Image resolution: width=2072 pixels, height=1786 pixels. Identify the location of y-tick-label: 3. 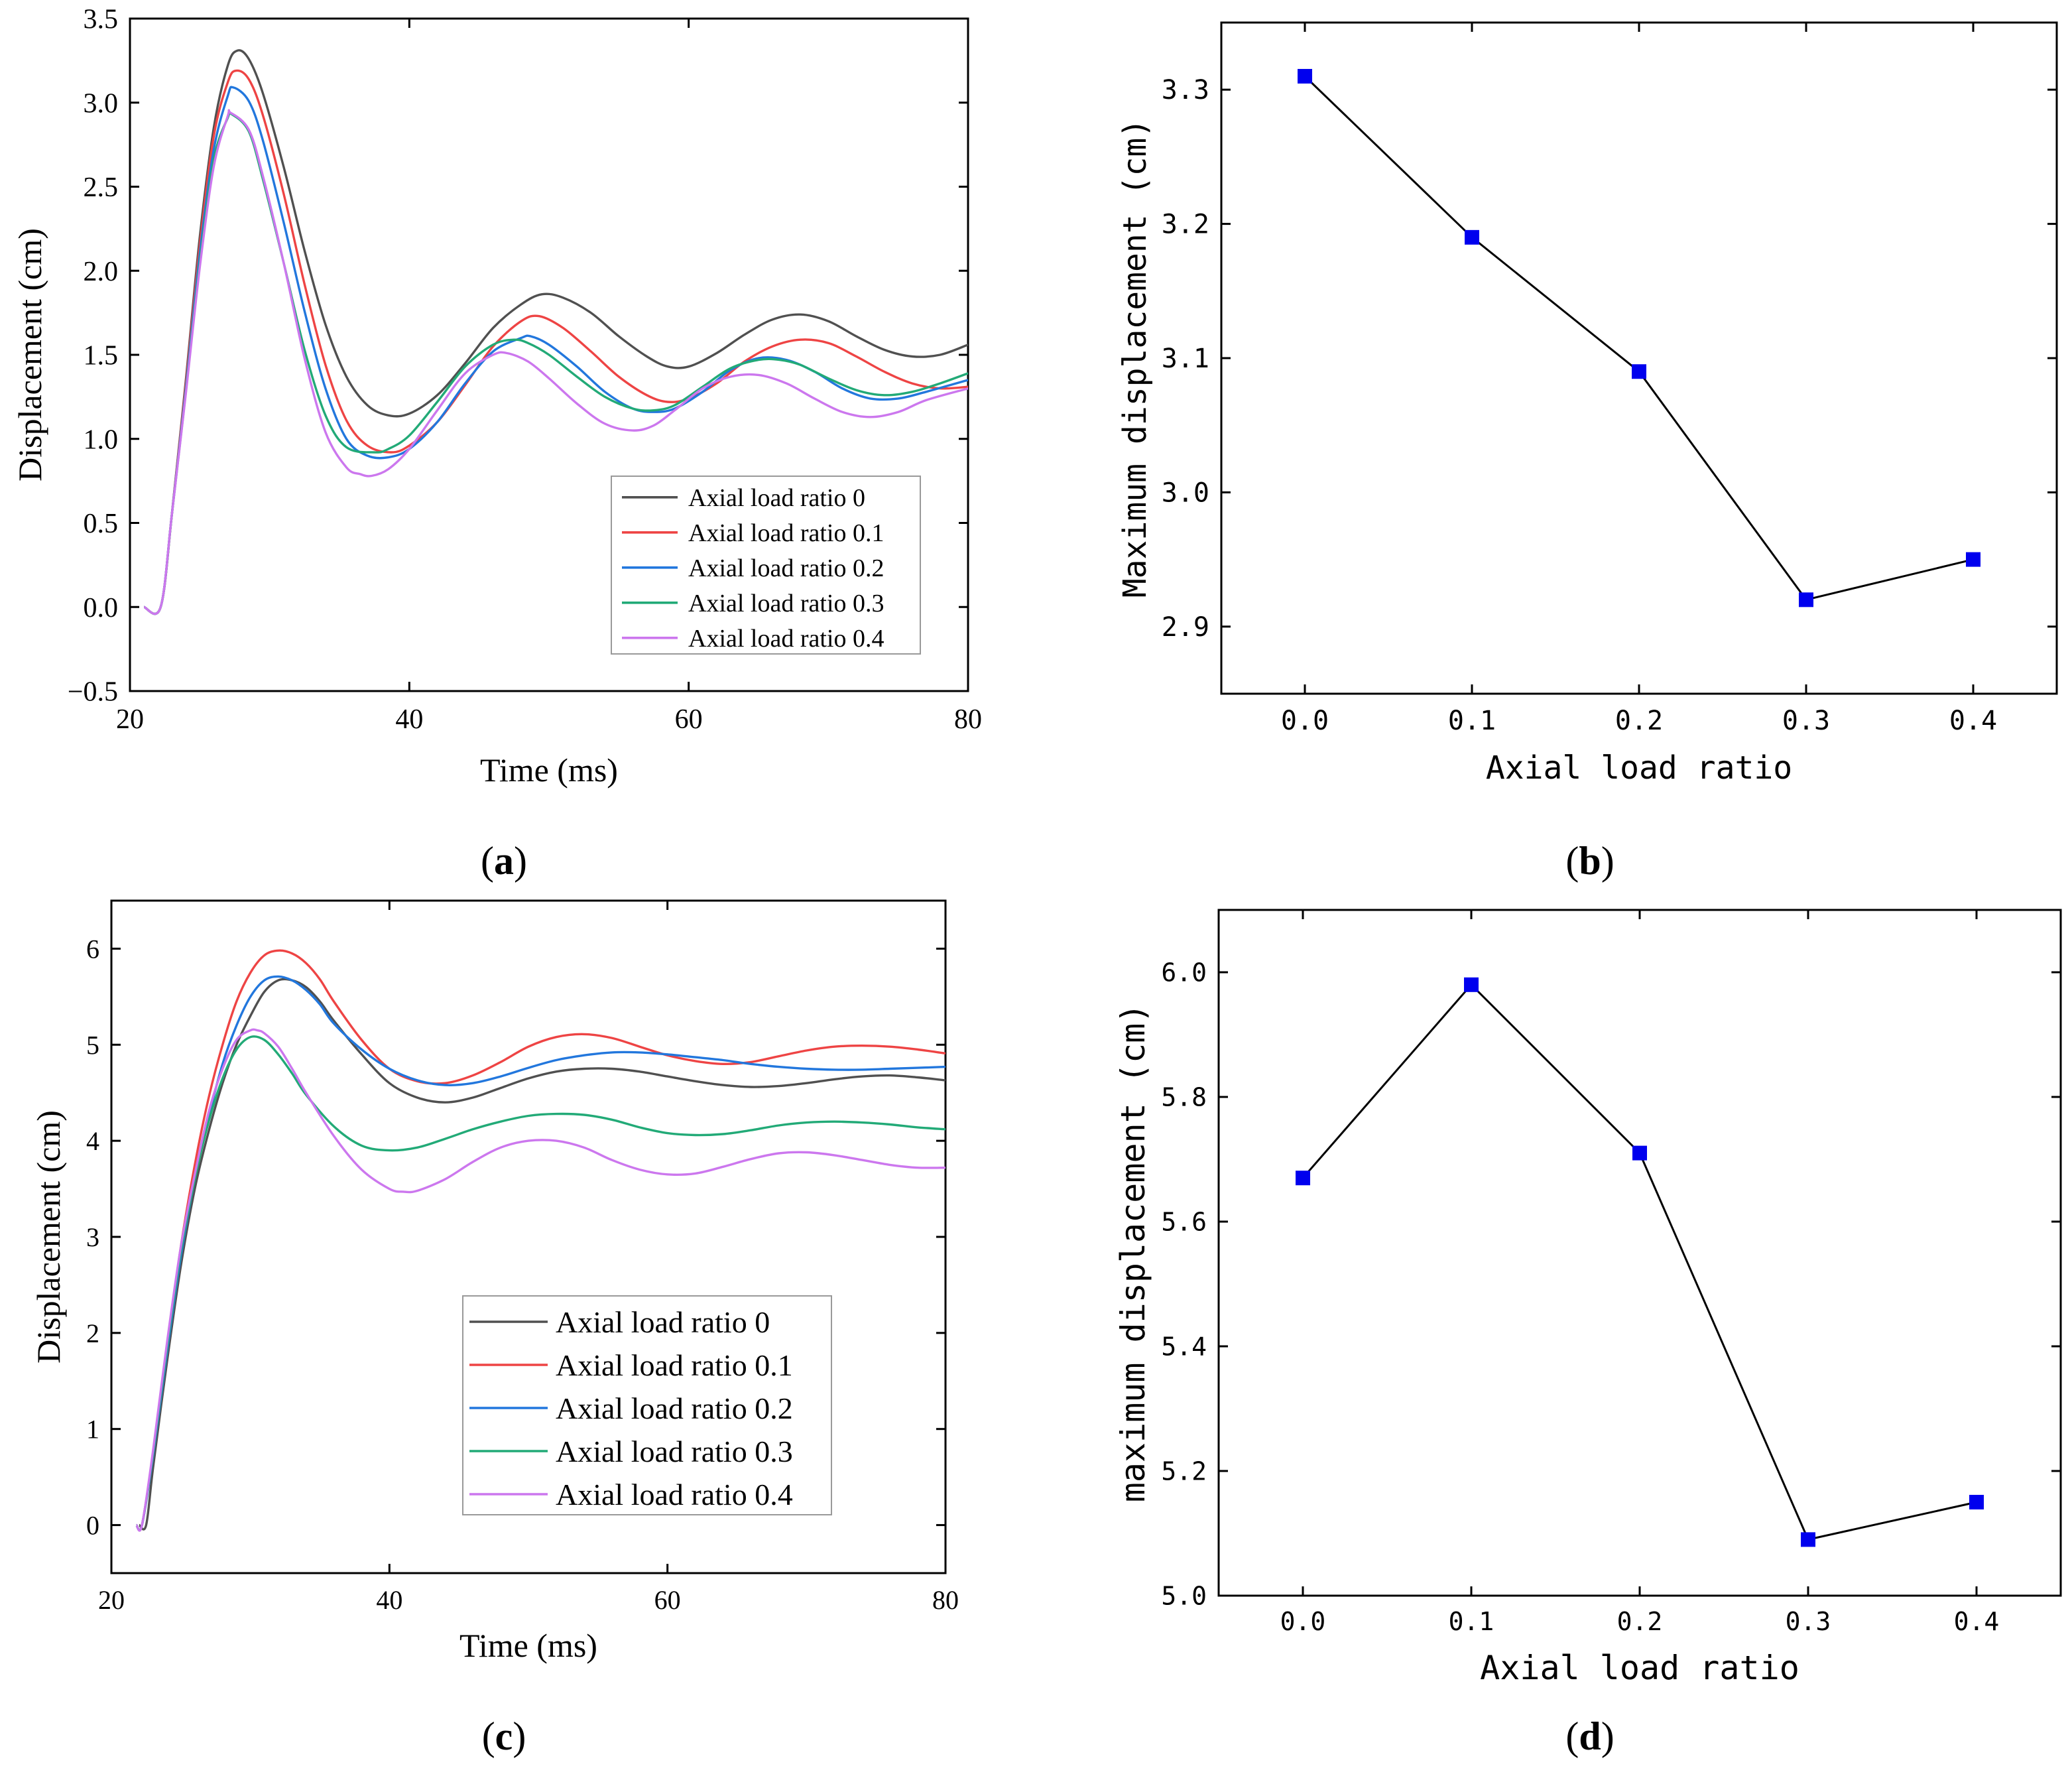
(92, 1237).